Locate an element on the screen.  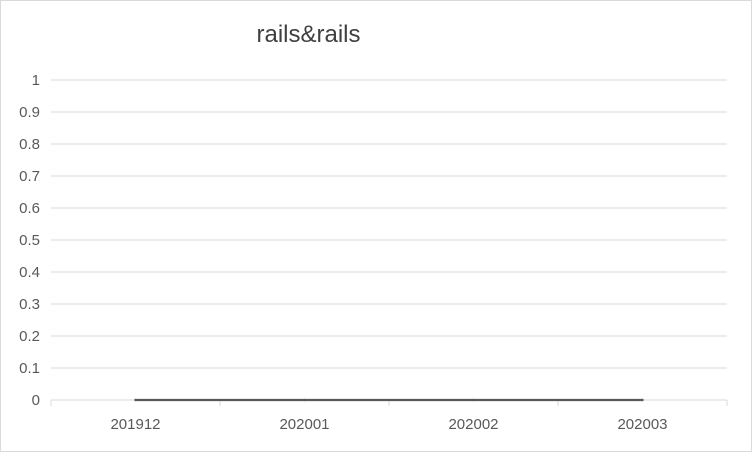
x-tick-label-1: 202001 is located at coordinates (304, 424).